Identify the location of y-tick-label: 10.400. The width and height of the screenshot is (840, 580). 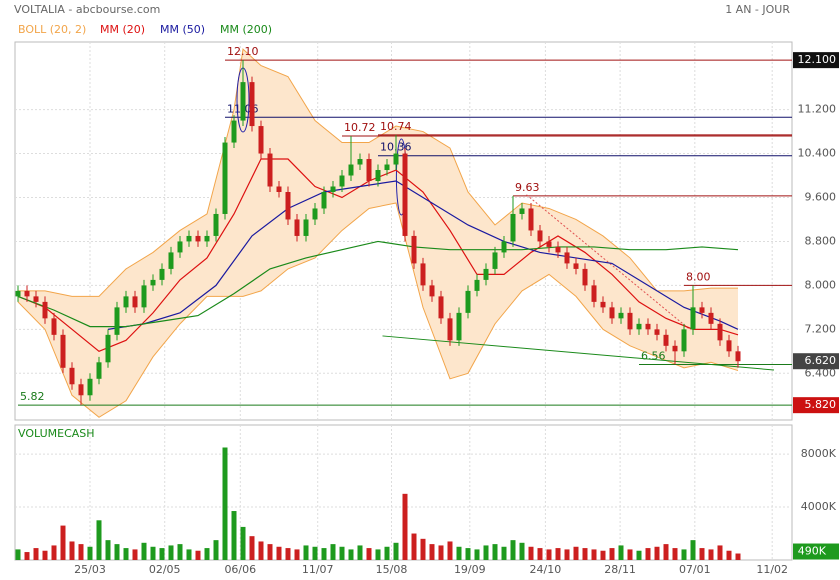
(817, 153).